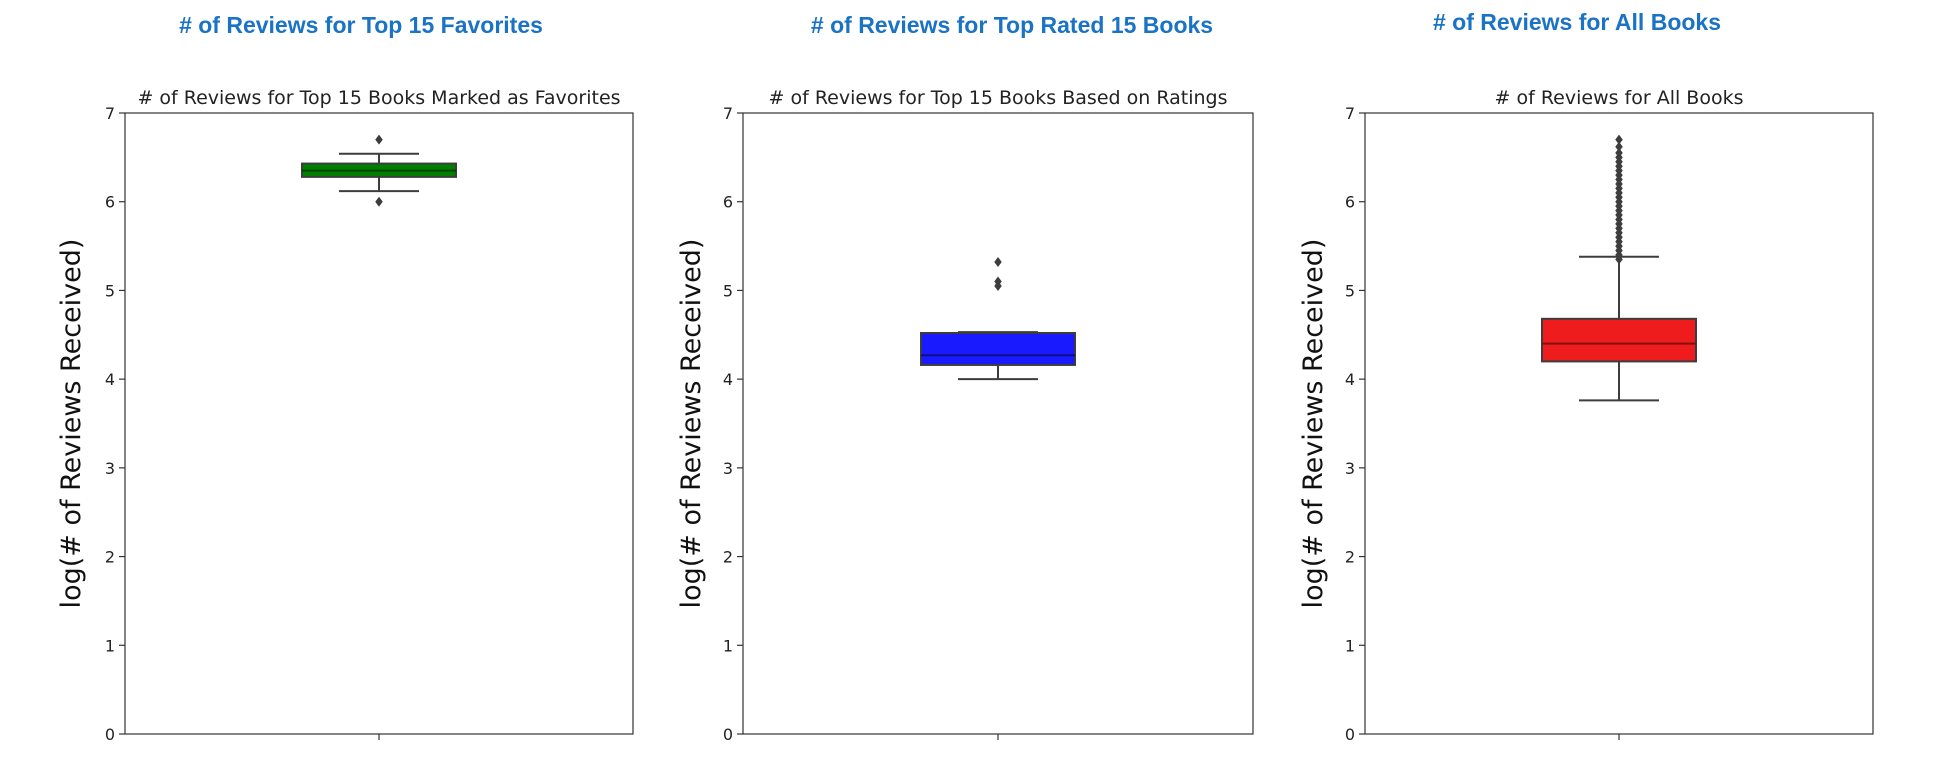 The width and height of the screenshot is (1933, 760). I want to click on panel-heading-favorites: # of Reviews for Top 15 Favorites, so click(361, 25).